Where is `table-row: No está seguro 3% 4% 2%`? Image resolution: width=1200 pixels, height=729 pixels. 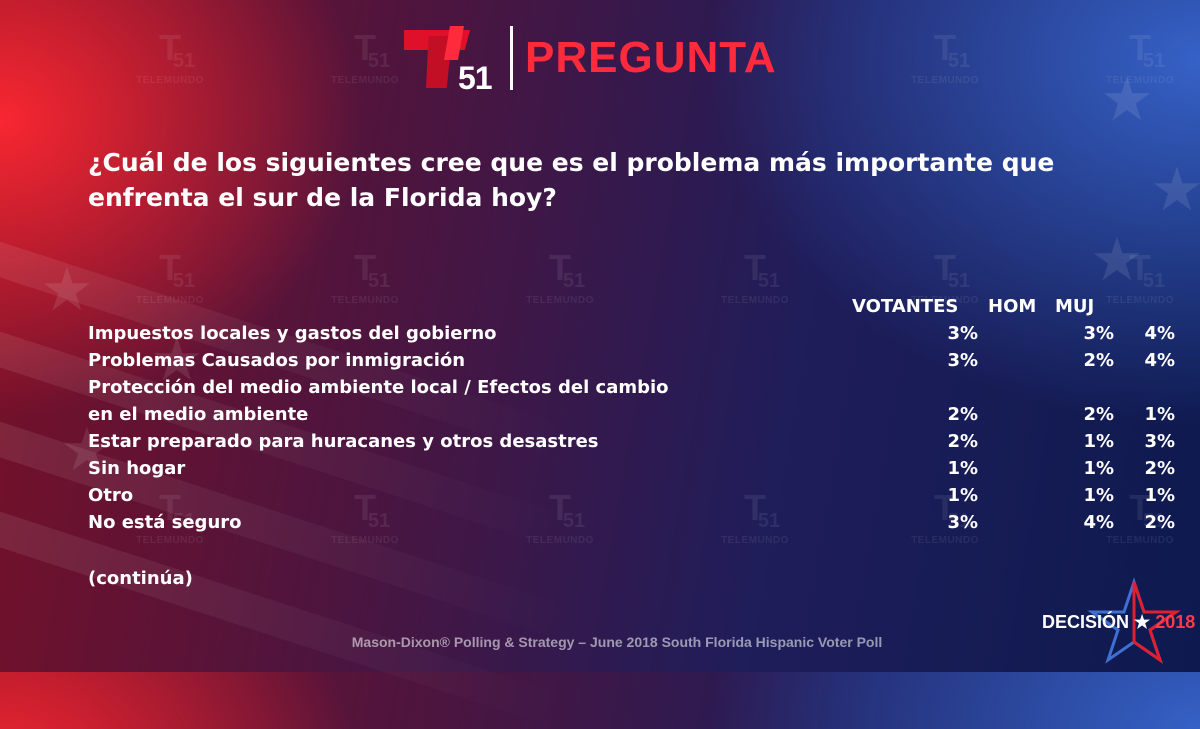
table-row: No está seguro 3% 4% 2% is located at coordinates (631, 525).